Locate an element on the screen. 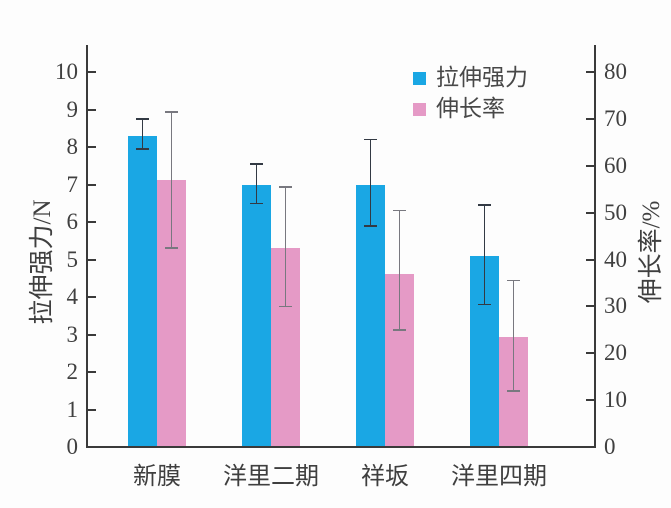  right-axis-tick-label: 30 is located at coordinates (615, 306).